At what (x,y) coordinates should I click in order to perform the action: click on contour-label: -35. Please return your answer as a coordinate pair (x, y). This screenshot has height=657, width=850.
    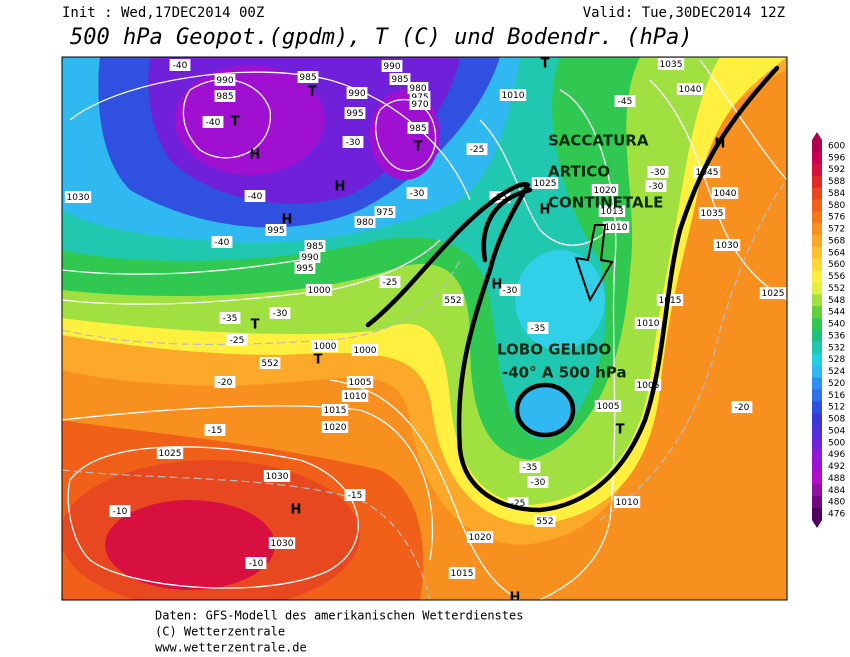
    Looking at the image, I should click on (538, 329).